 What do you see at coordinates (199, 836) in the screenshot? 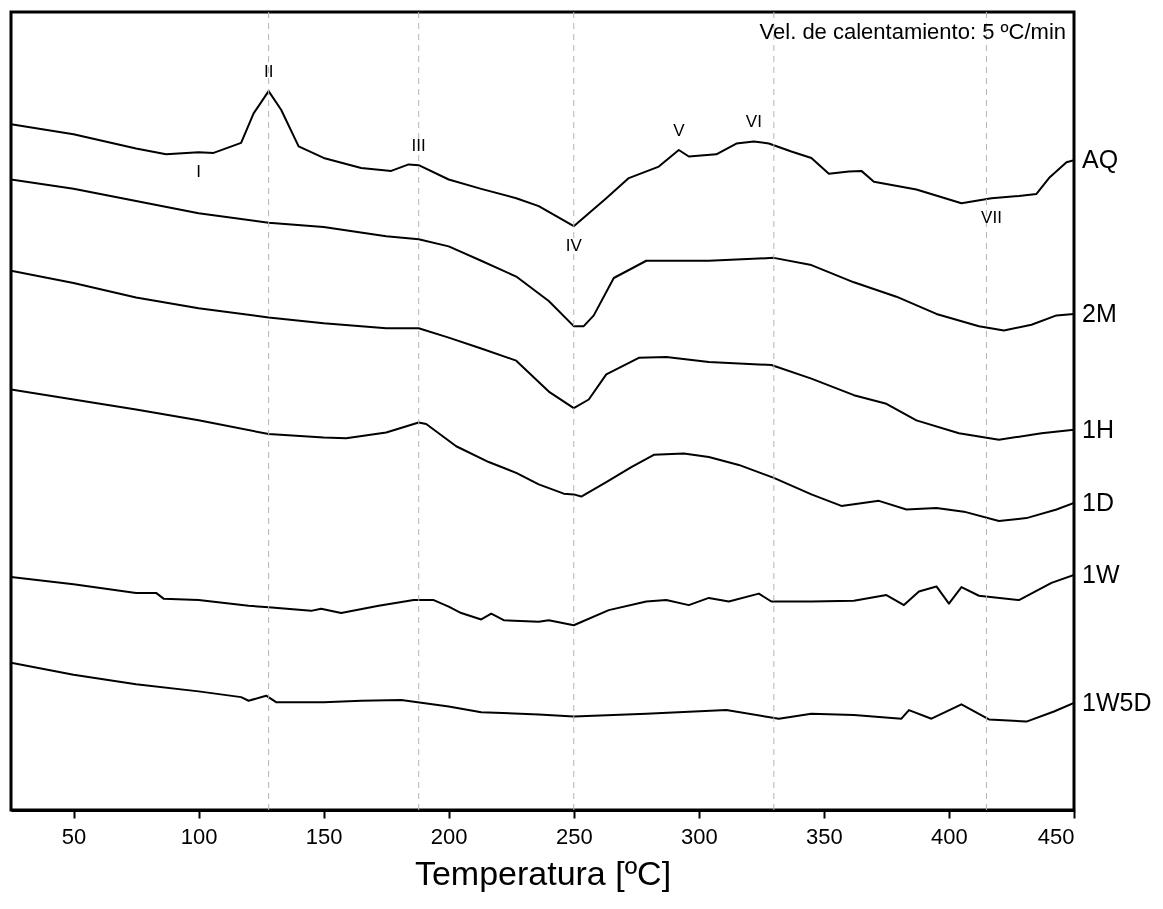
I see `x-tick-label: 100` at bounding box center [199, 836].